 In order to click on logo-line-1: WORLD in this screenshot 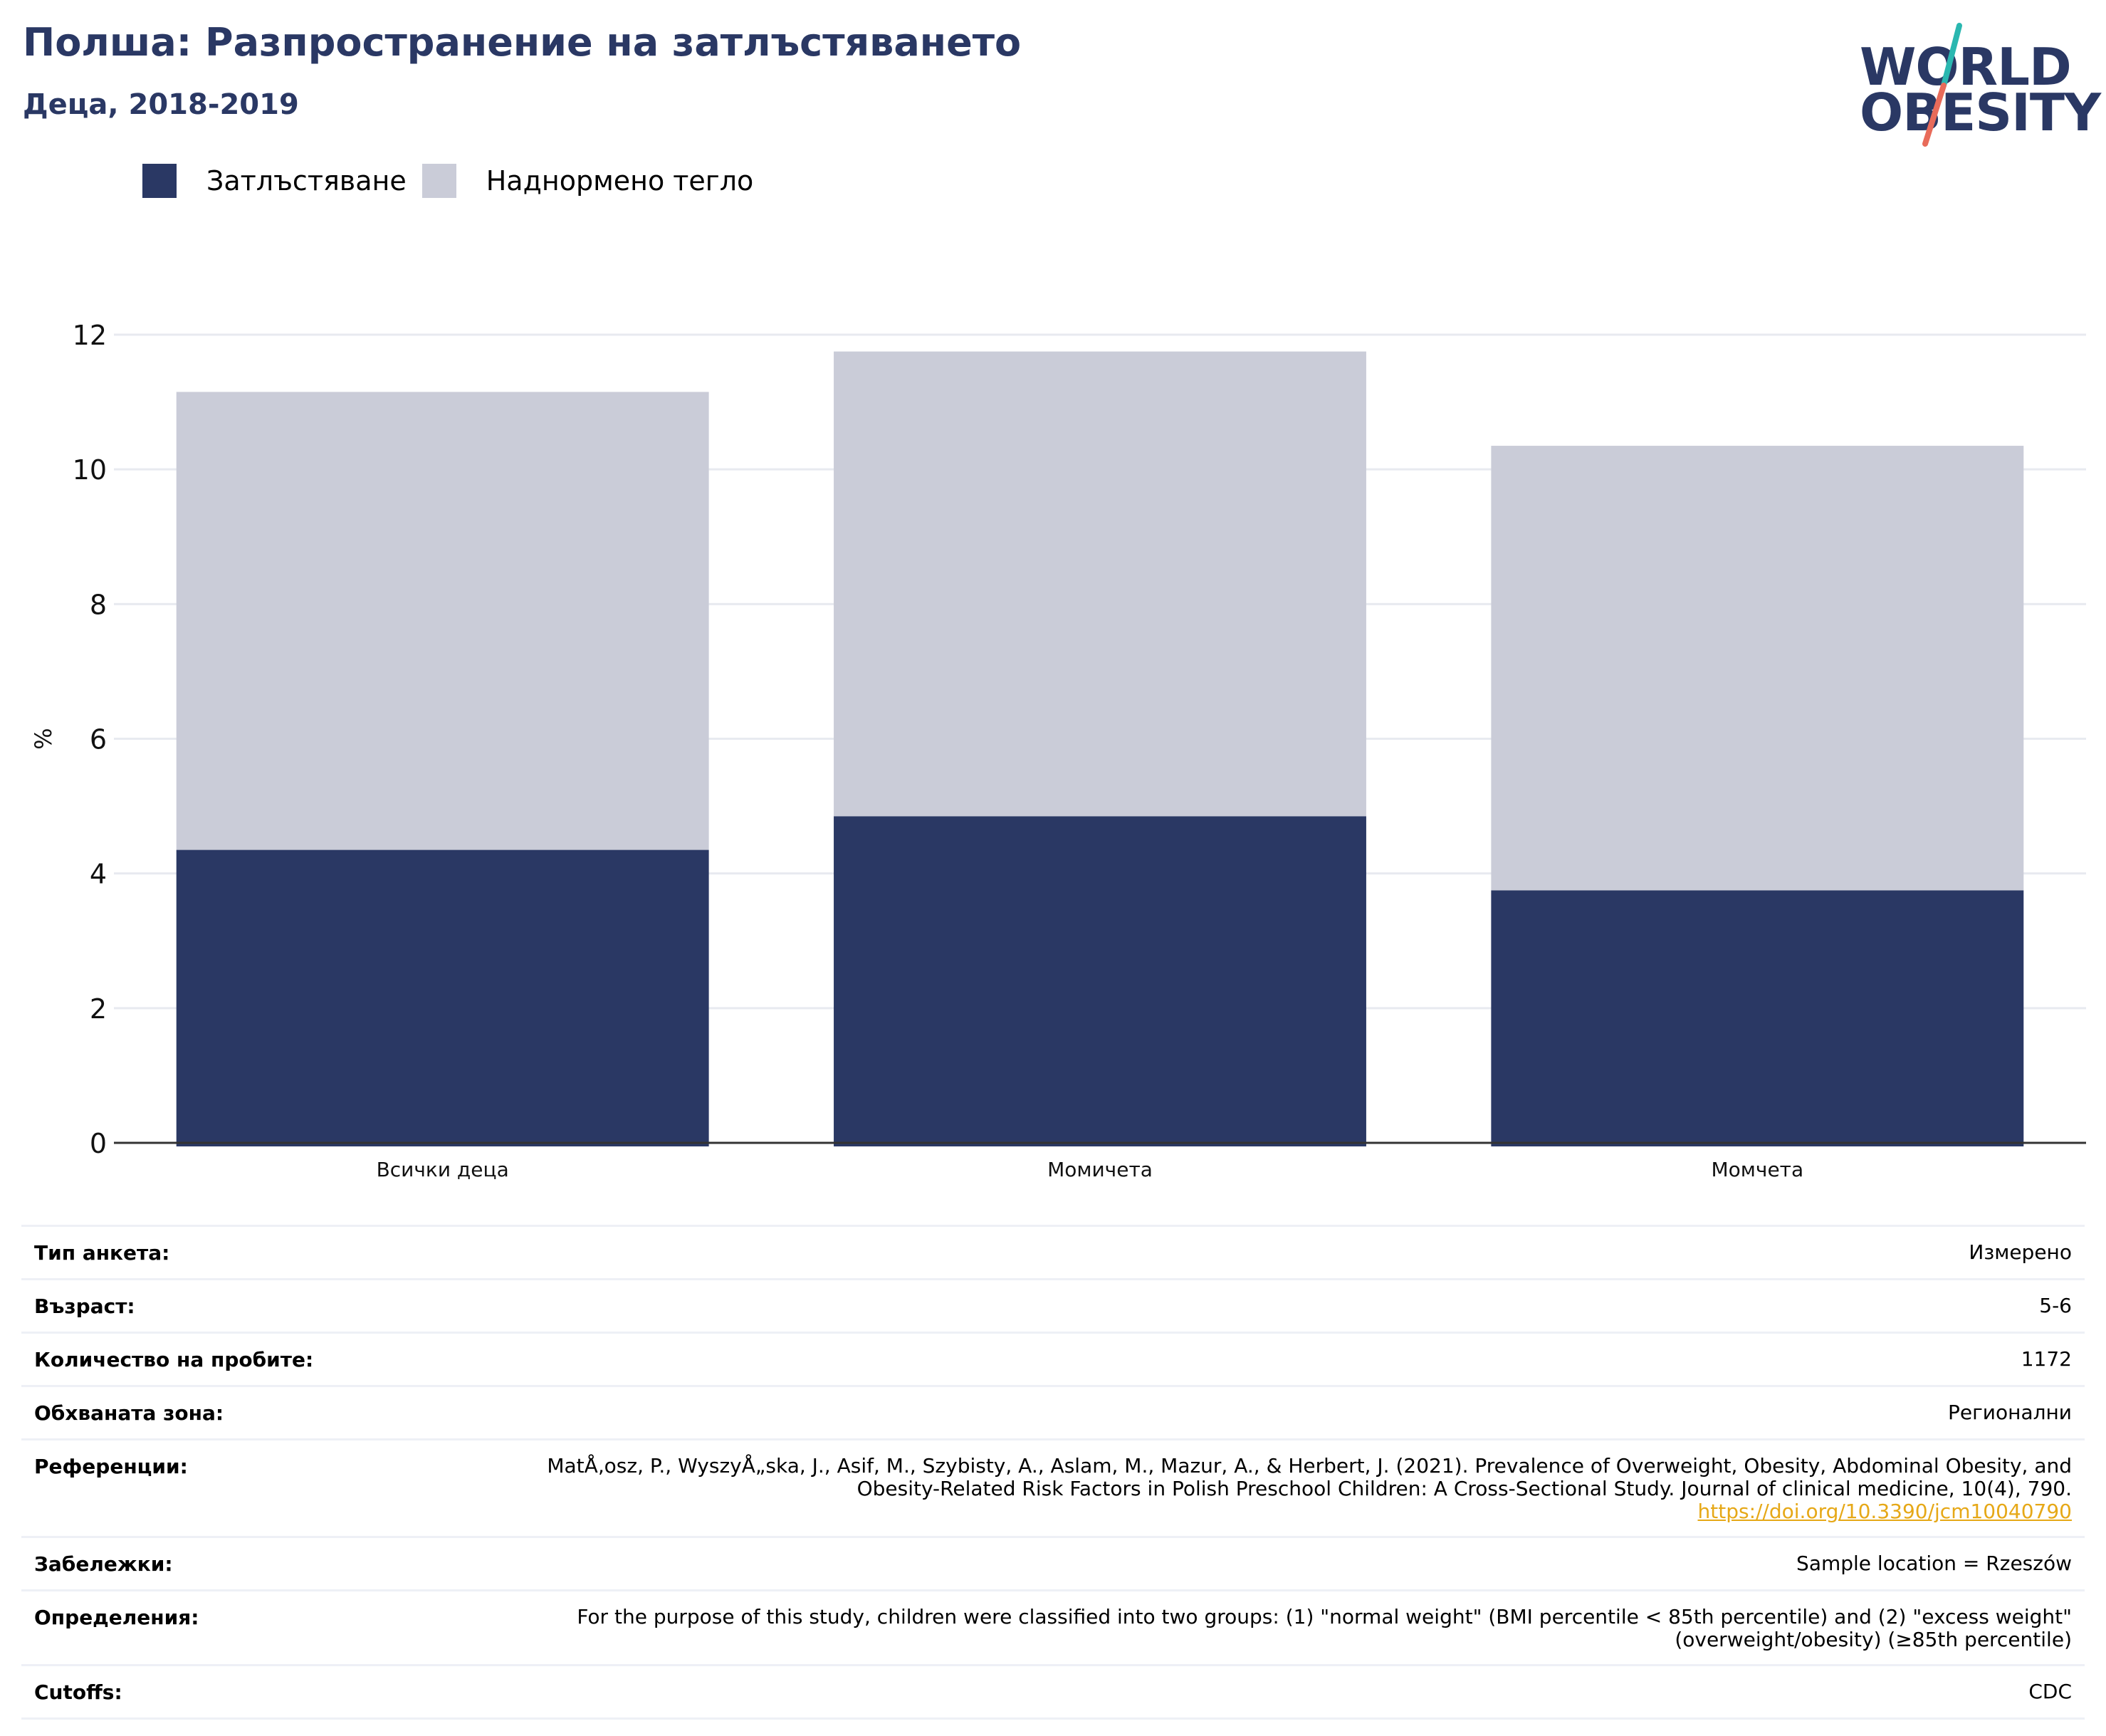, I will do `click(1966, 67)`.